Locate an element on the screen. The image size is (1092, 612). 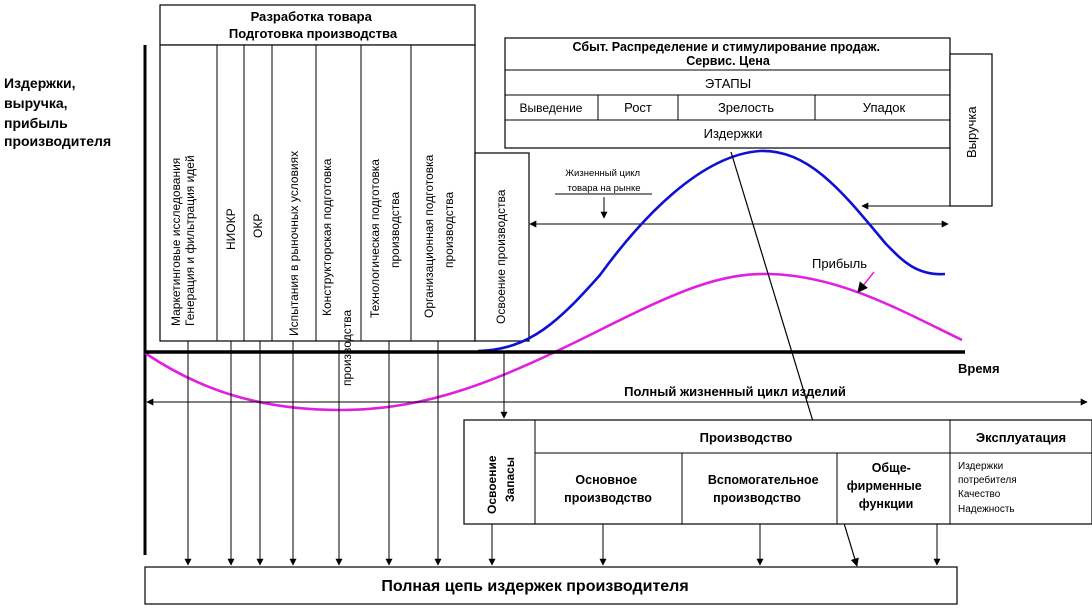
stage-technological-preparation: Технологическая подготовка производства is located at coordinates (385, 238).